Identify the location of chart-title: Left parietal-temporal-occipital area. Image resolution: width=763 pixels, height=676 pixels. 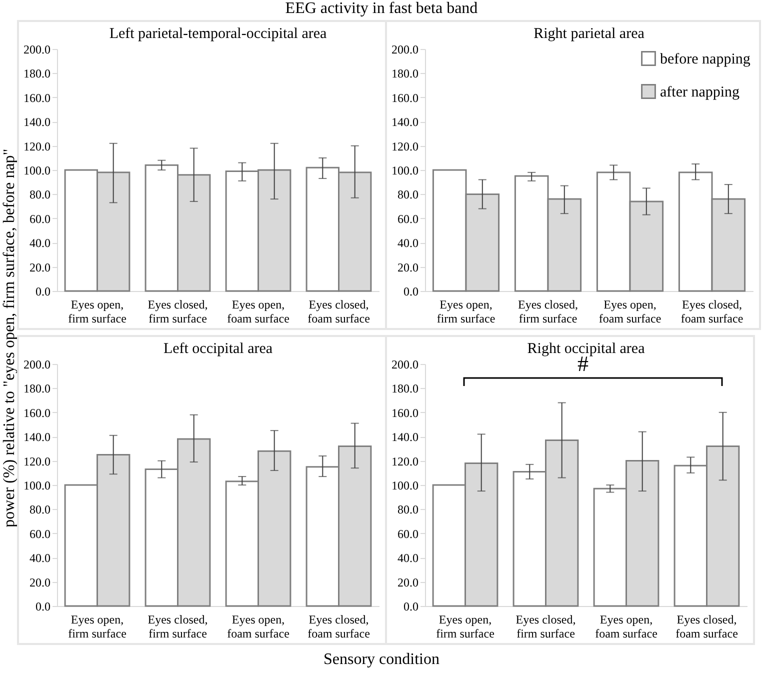
(218, 34).